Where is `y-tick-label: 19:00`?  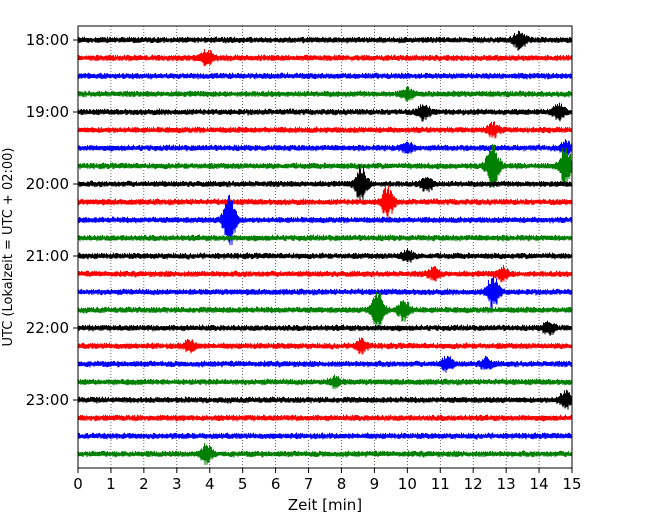
y-tick-label: 19:00 is located at coordinates (47, 112).